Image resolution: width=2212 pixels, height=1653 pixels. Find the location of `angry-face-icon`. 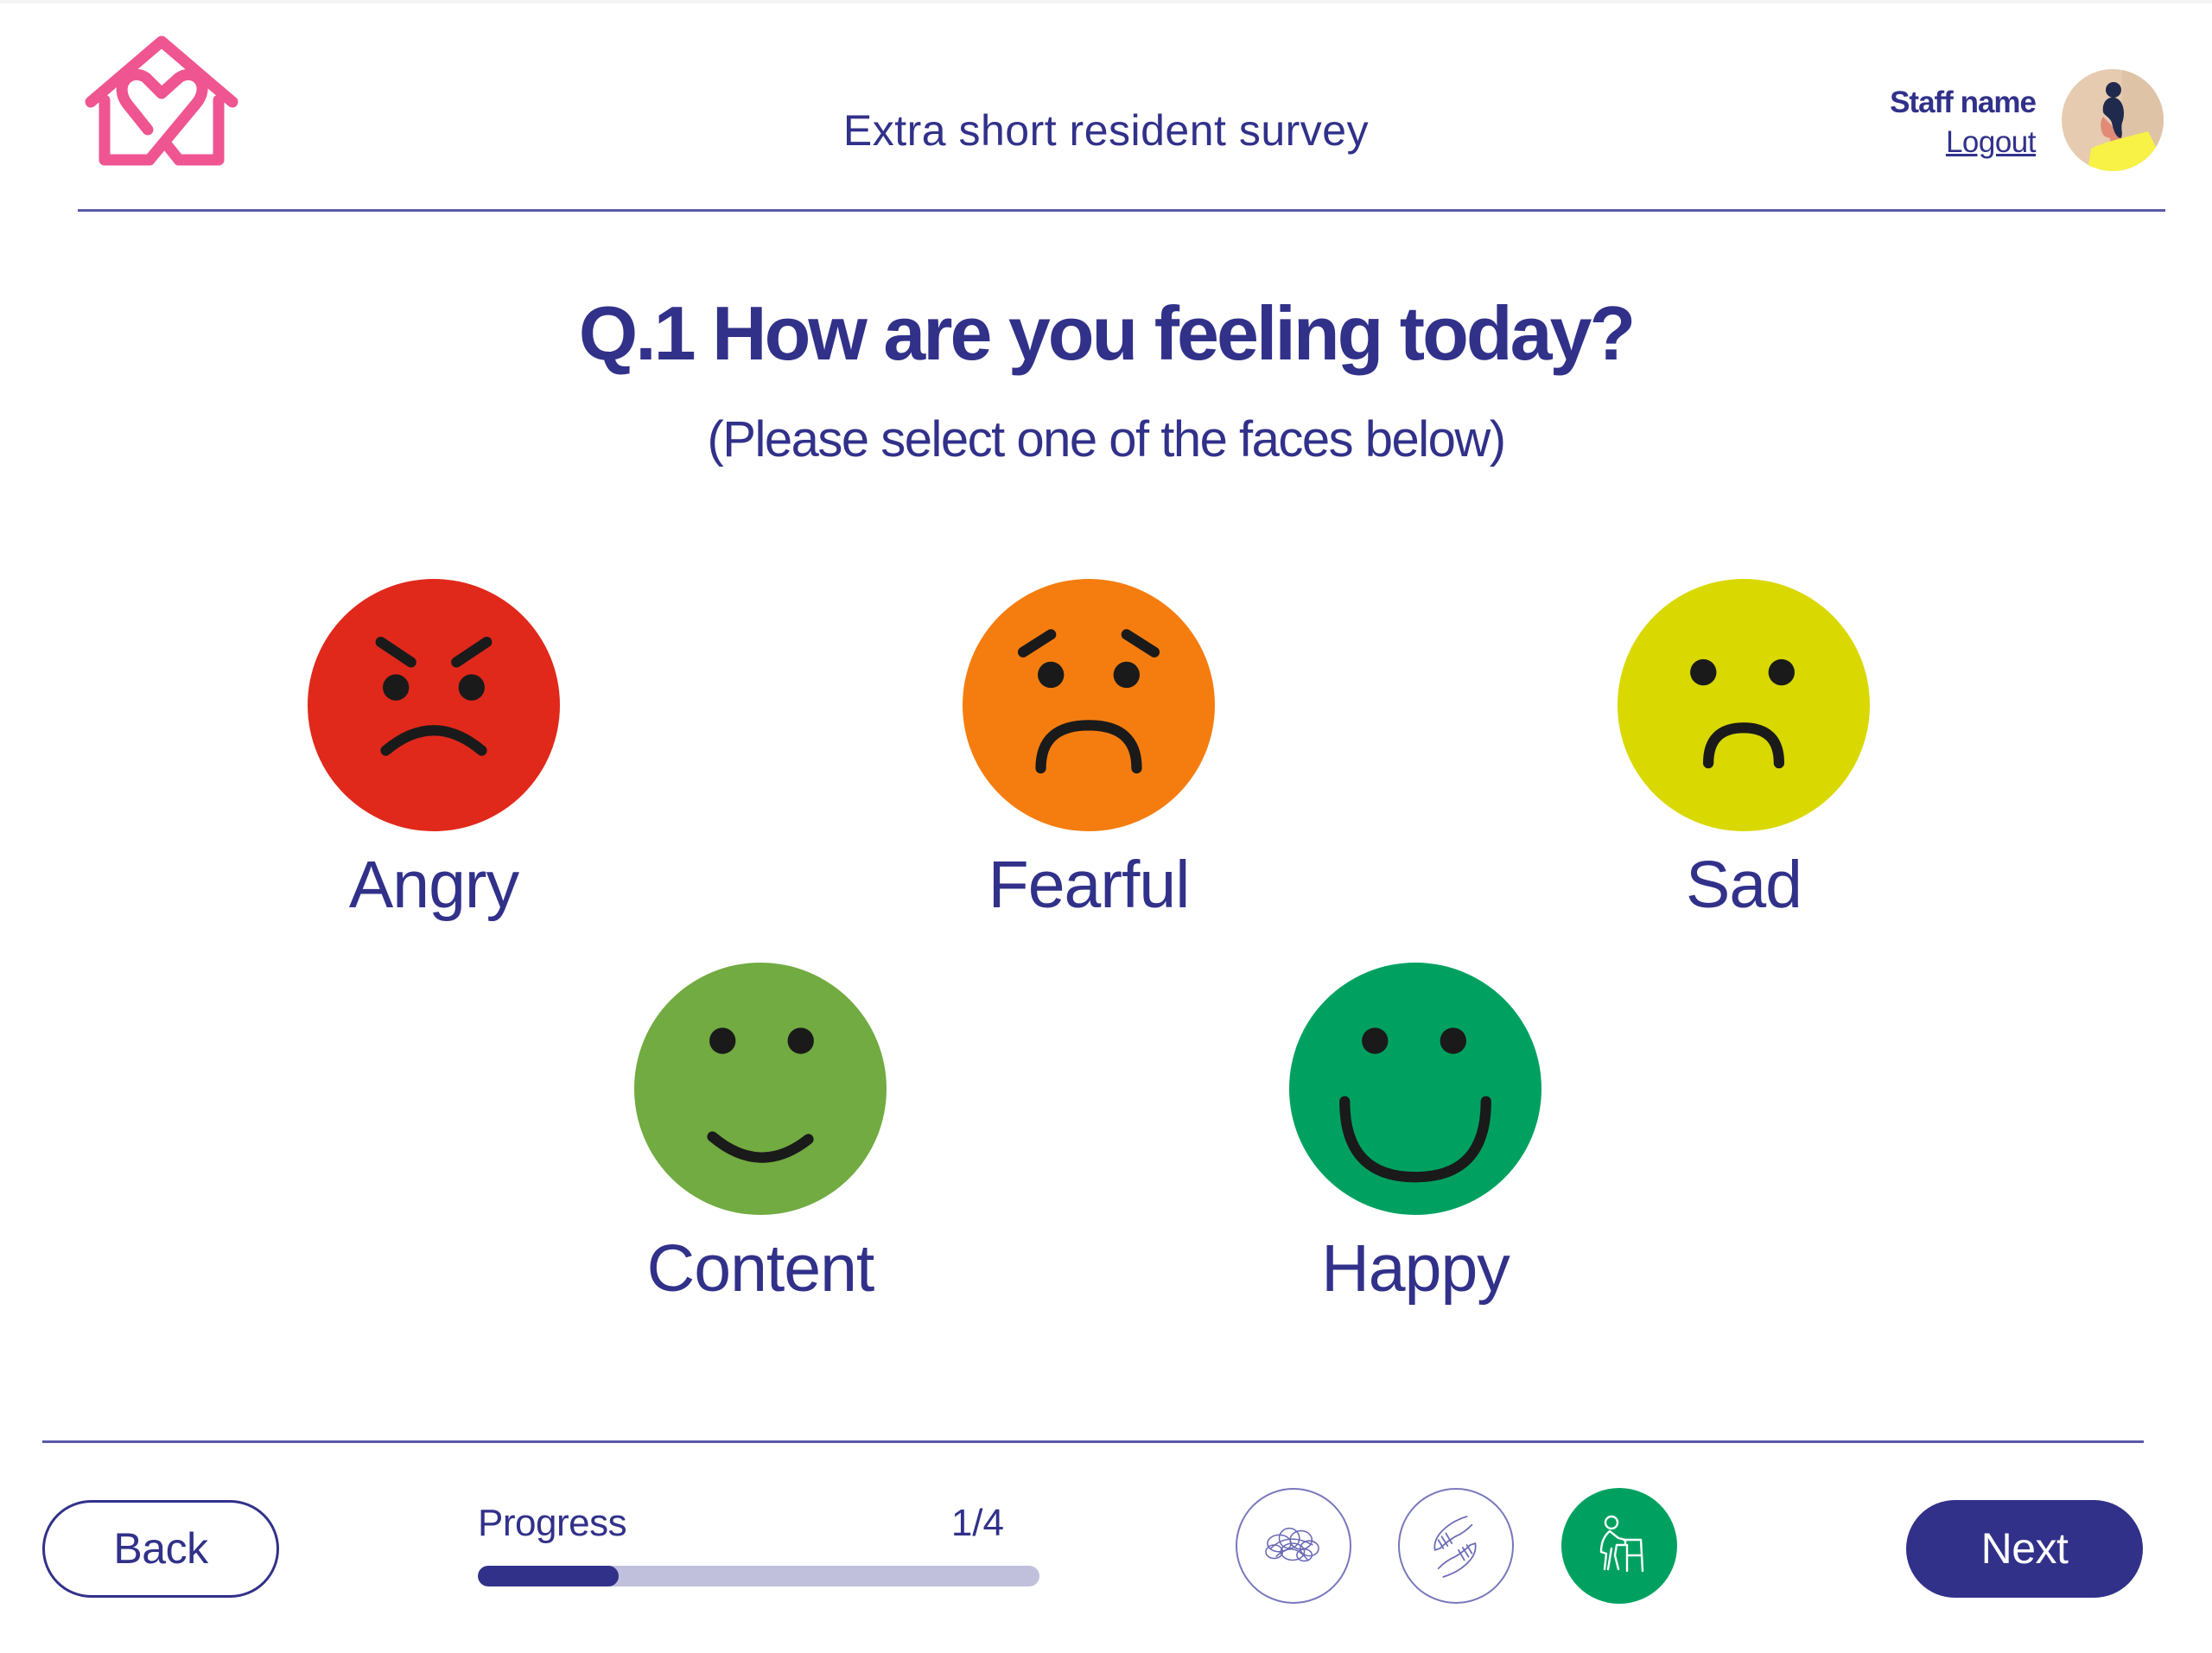

angry-face-icon is located at coordinates (434, 705).